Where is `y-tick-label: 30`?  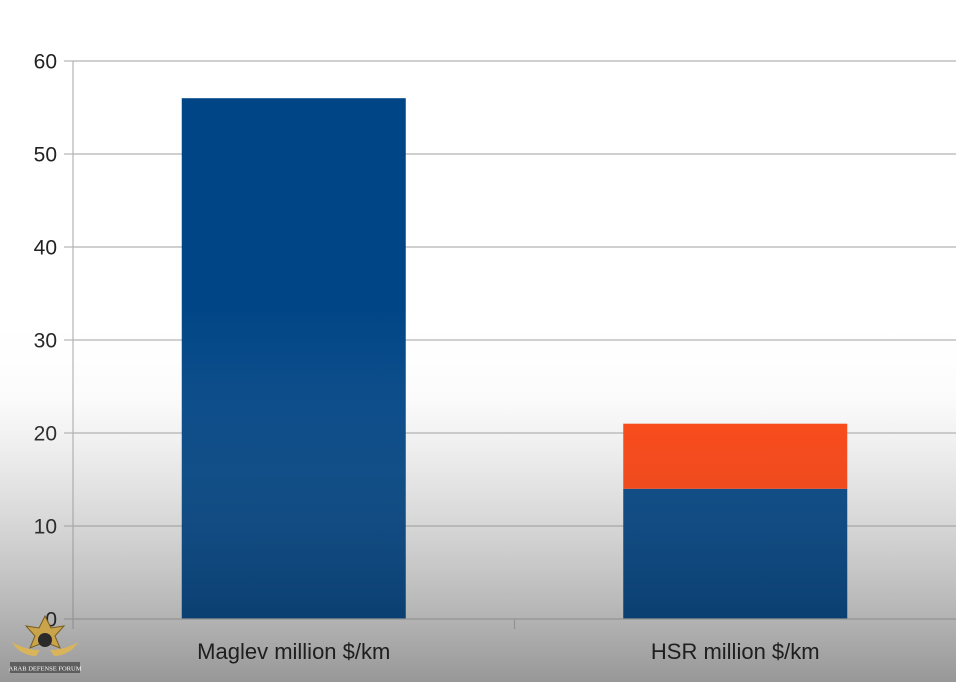
y-tick-label: 30 is located at coordinates (45, 341).